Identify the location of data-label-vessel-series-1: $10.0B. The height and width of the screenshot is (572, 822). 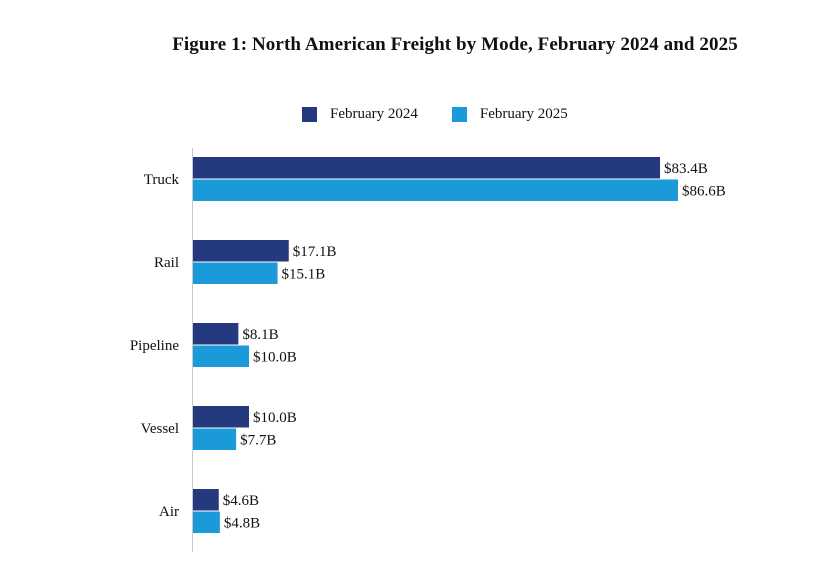
(275, 418).